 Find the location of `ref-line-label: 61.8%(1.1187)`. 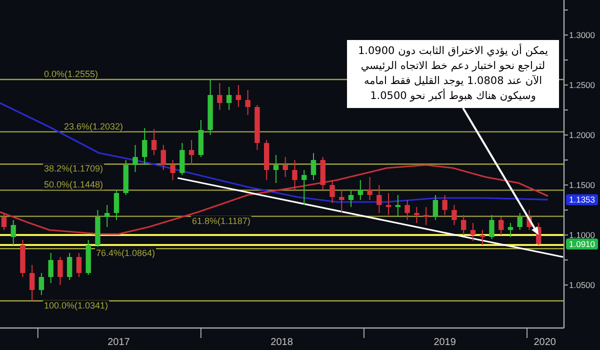

ref-line-label: 61.8%(1.1187) is located at coordinates (221, 221).